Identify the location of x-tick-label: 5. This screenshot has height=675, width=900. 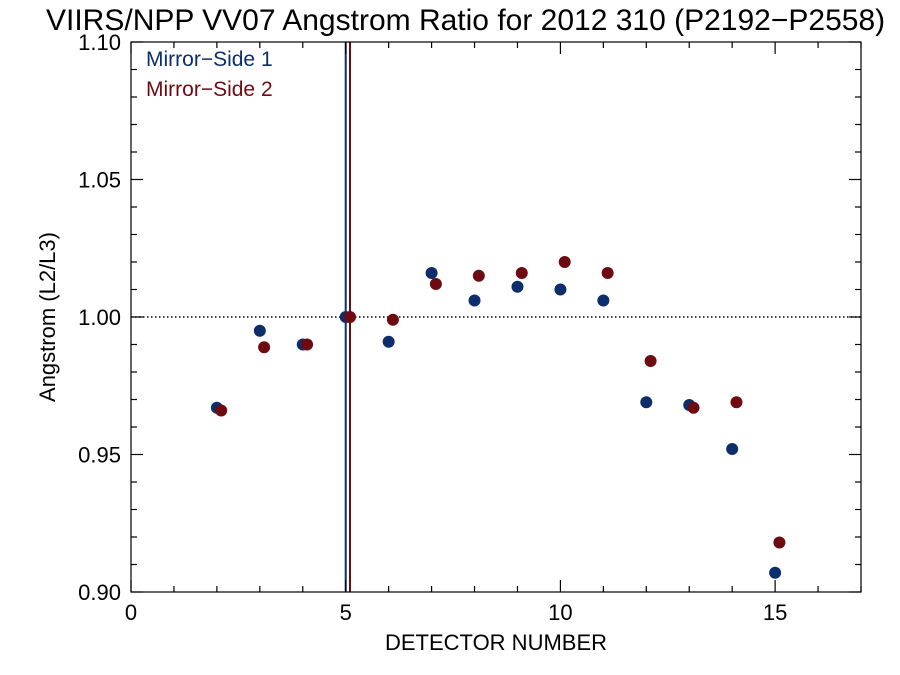
(346, 612).